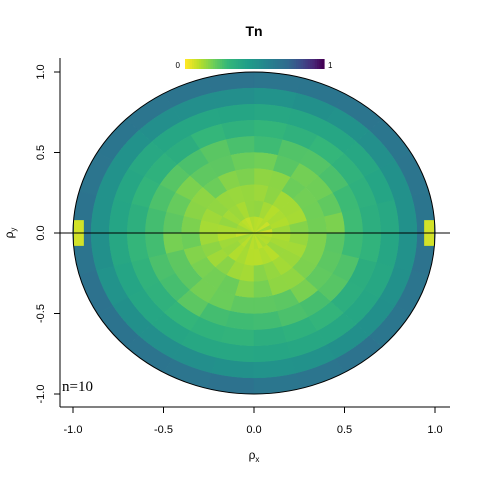  Describe the element at coordinates (253, 430) in the screenshot. I see `x-tick-label: 0.0` at that location.